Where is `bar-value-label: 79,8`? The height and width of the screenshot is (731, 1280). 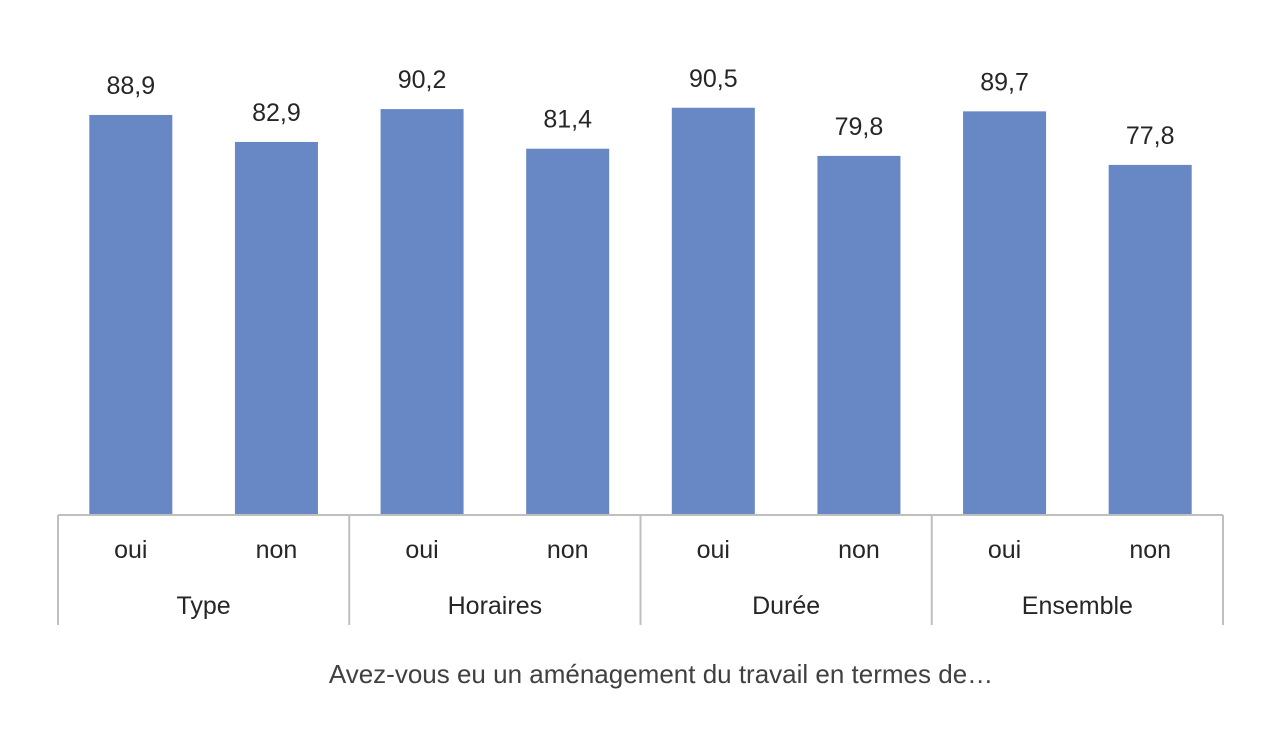
bar-value-label: 79,8 is located at coordinates (859, 127).